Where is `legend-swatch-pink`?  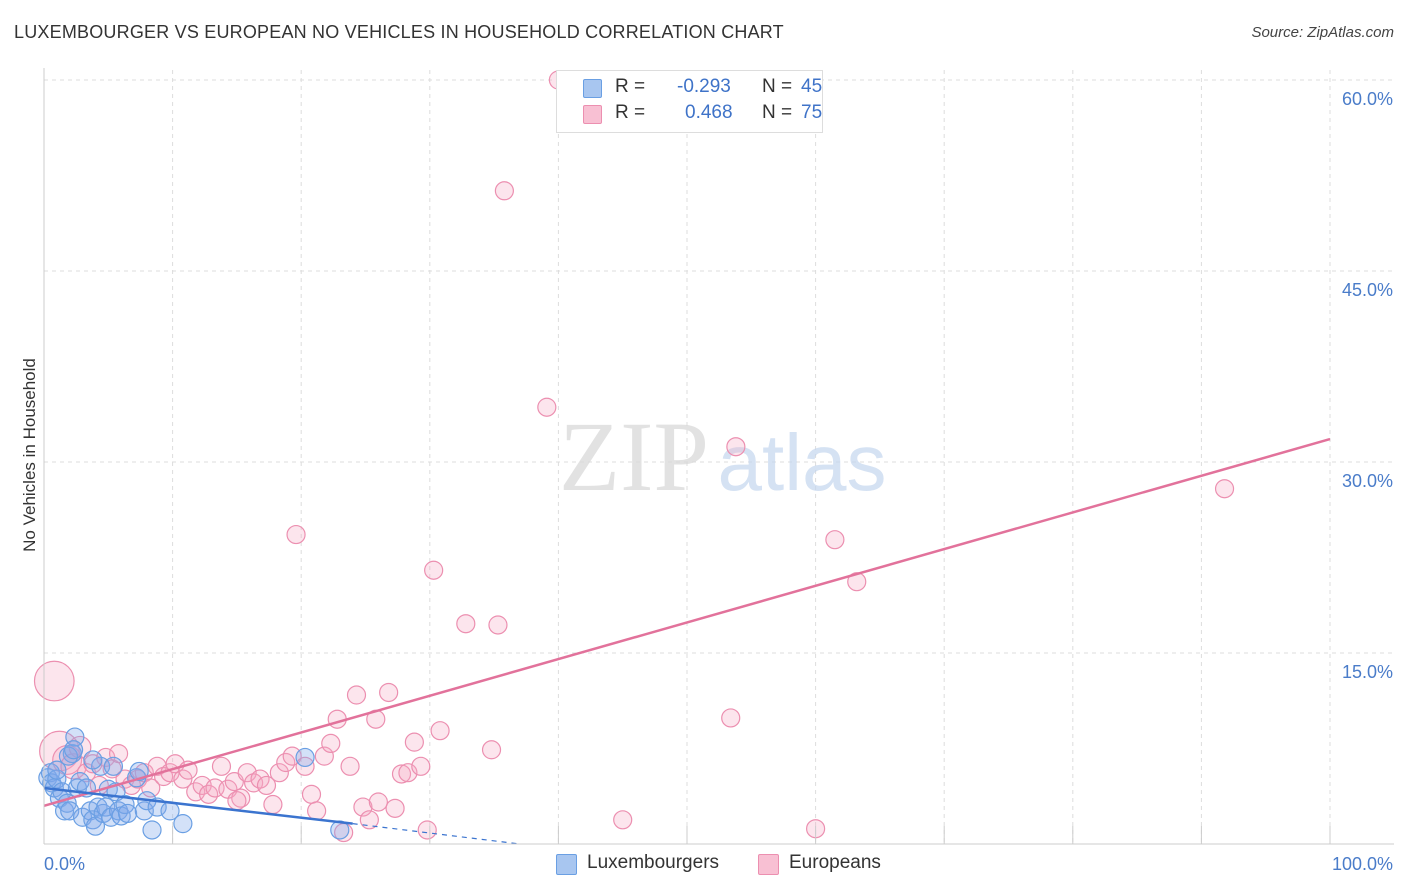
legend-swatch-pink is located at coordinates (592, 114).